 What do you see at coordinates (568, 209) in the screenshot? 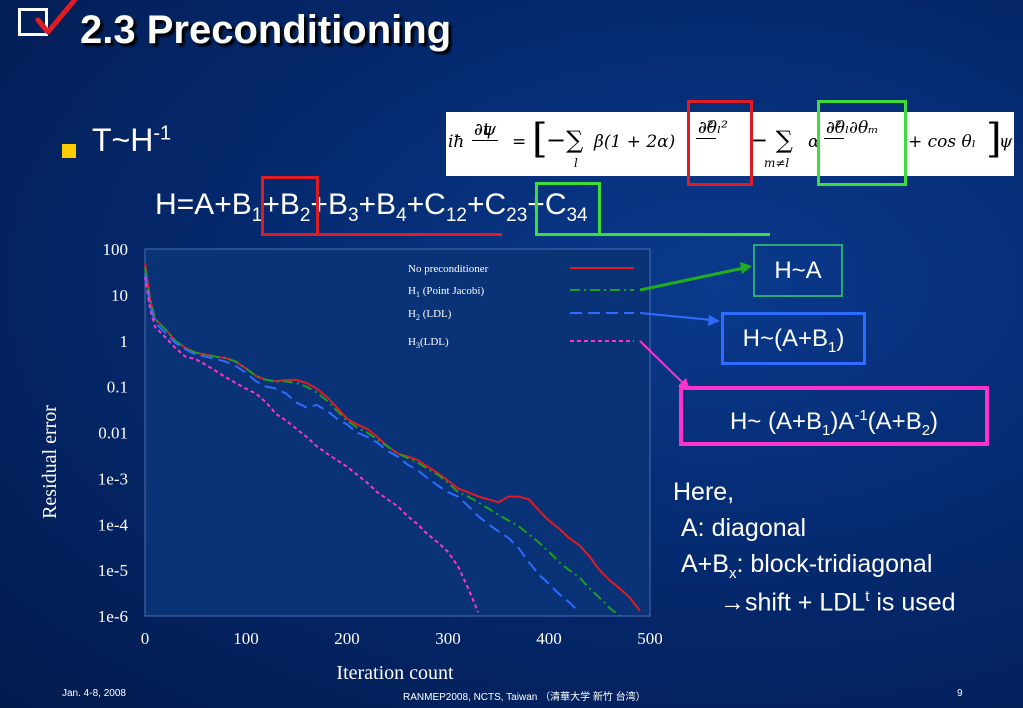
I see `highlight-c12-box` at bounding box center [568, 209].